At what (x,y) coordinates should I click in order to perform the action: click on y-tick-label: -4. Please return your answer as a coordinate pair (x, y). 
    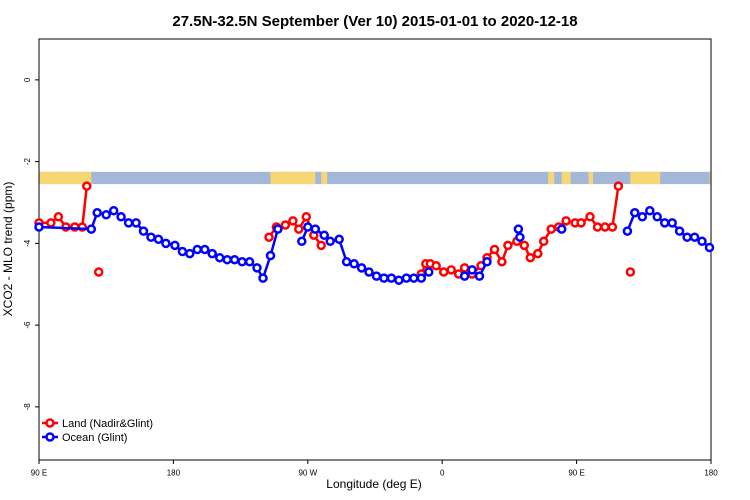
    Looking at the image, I should click on (27, 243).